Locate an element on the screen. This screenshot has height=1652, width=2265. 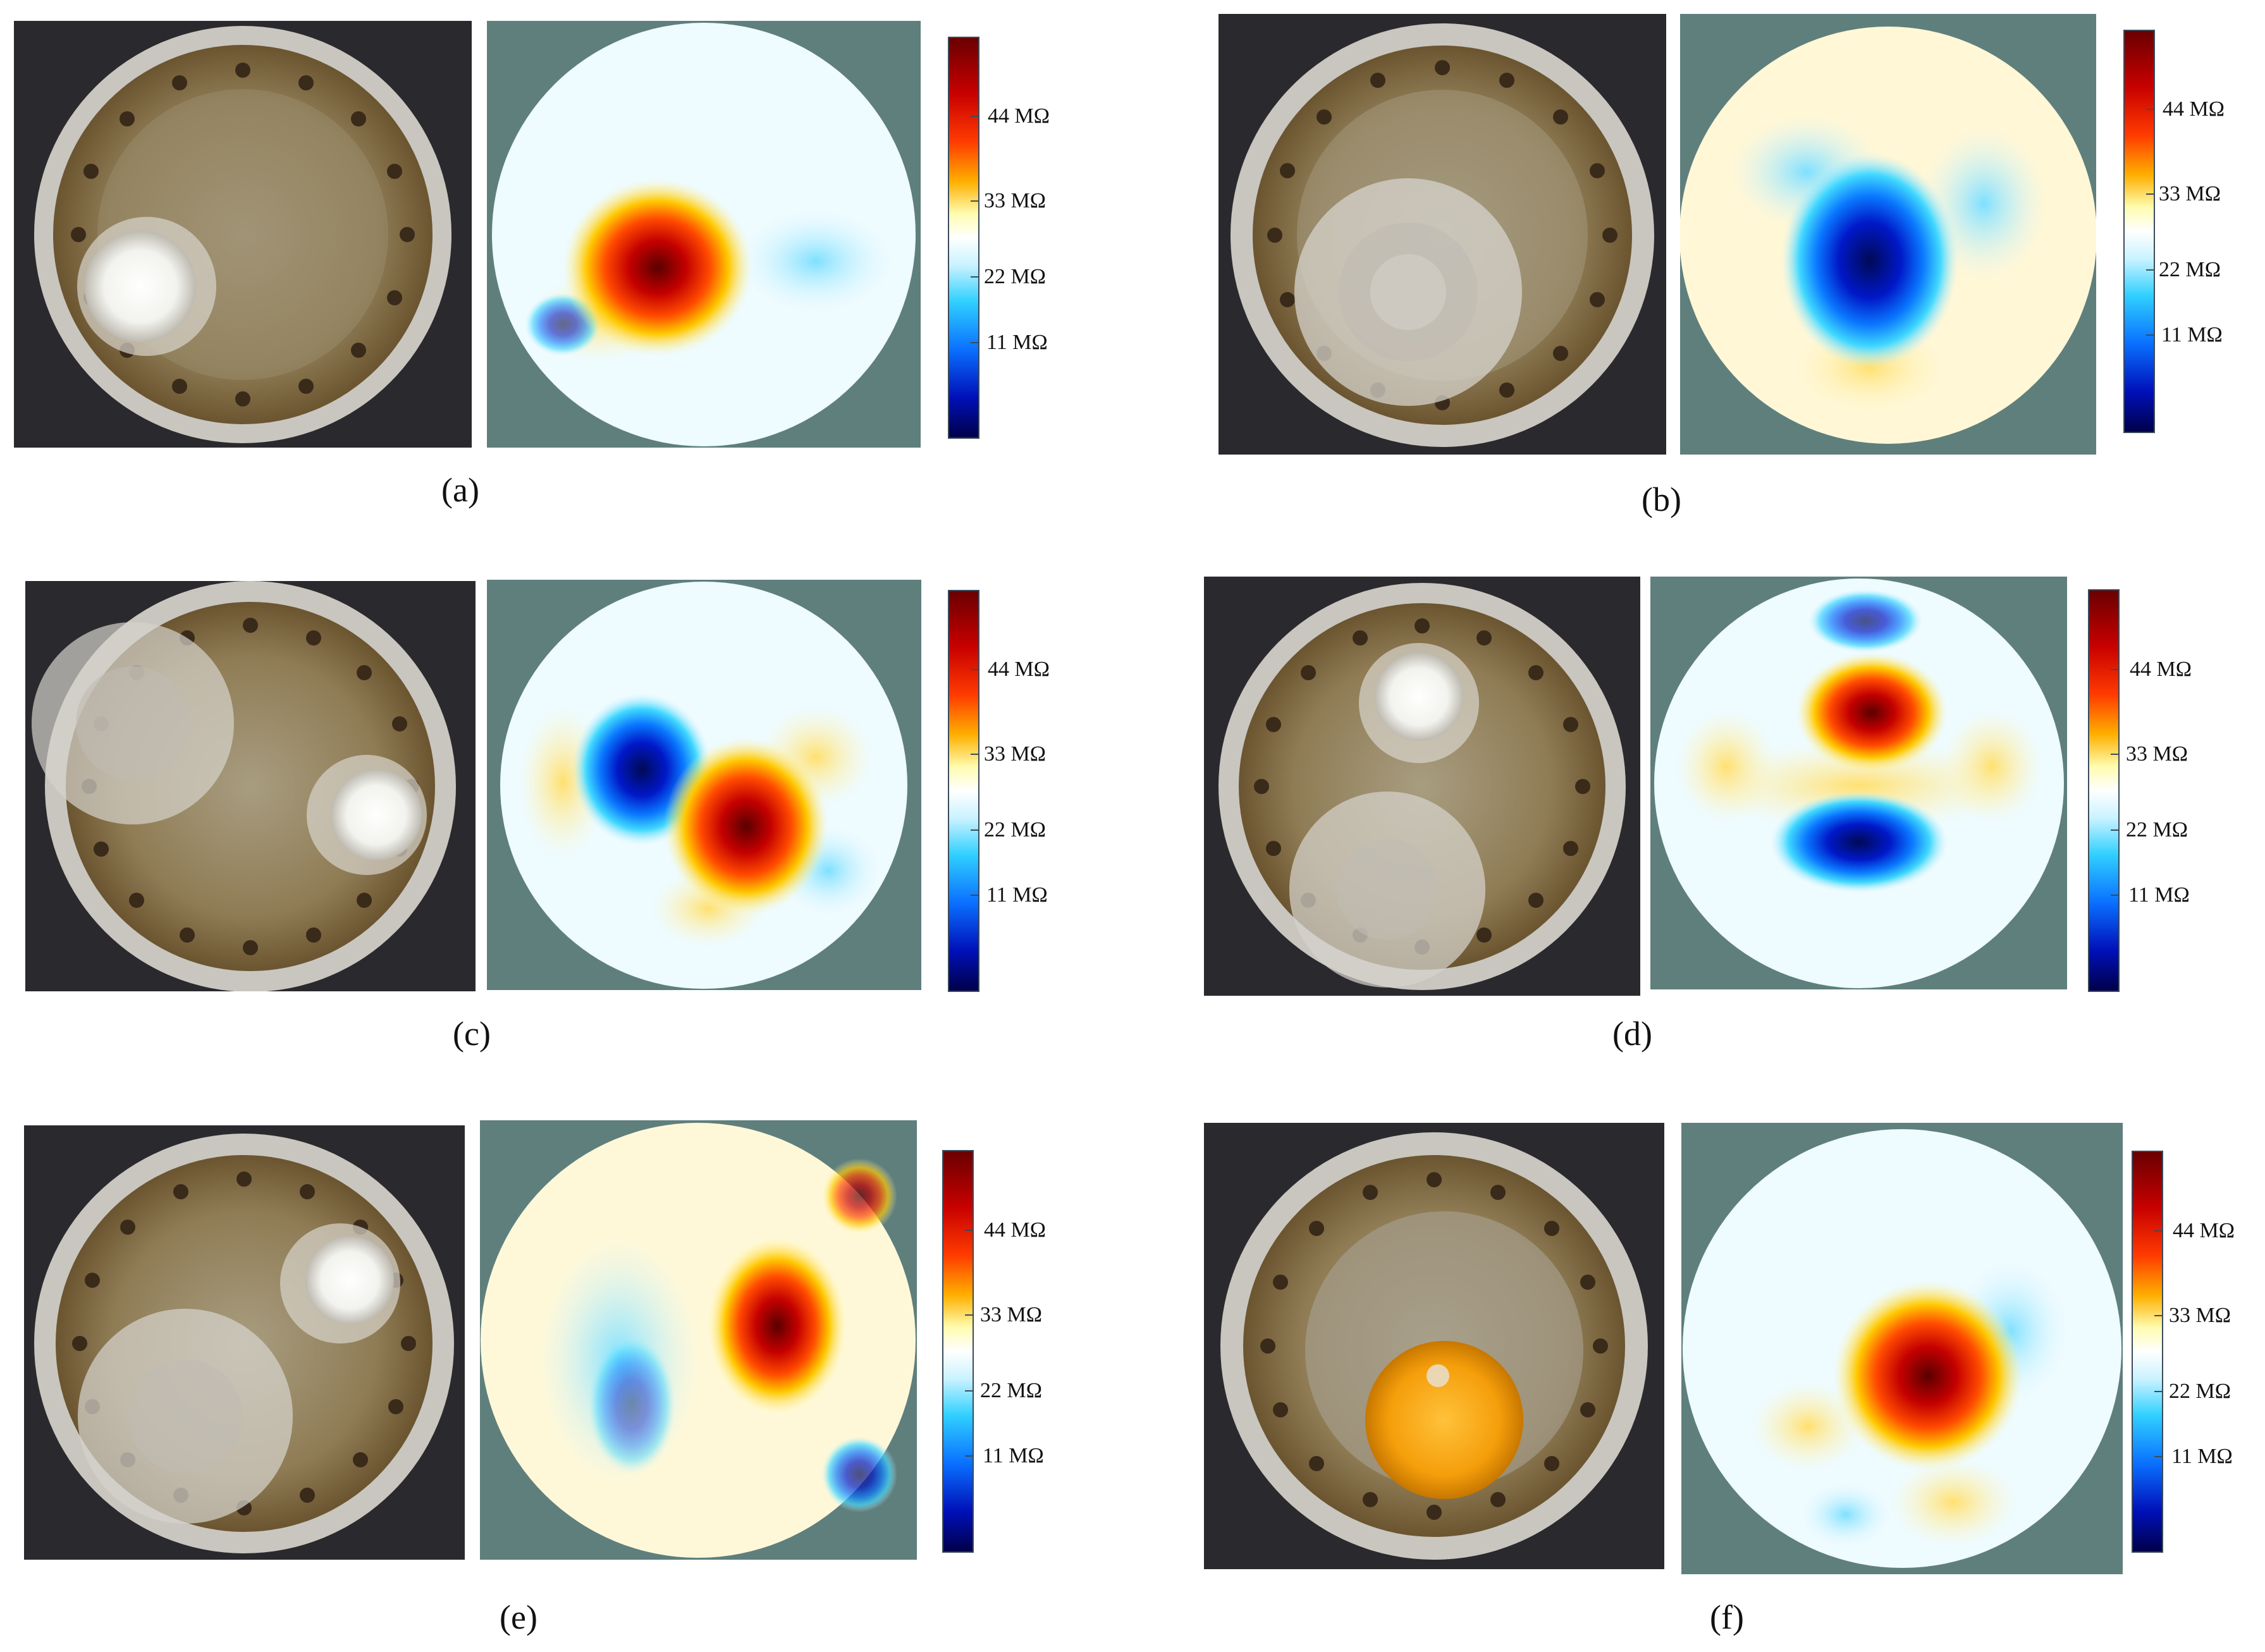
panel-c-photo is located at coordinates (251, 786).